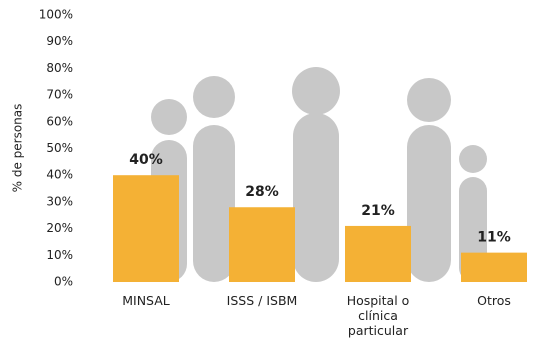 The width and height of the screenshot is (549, 340). I want to click on value-label: 21%, so click(378, 211).